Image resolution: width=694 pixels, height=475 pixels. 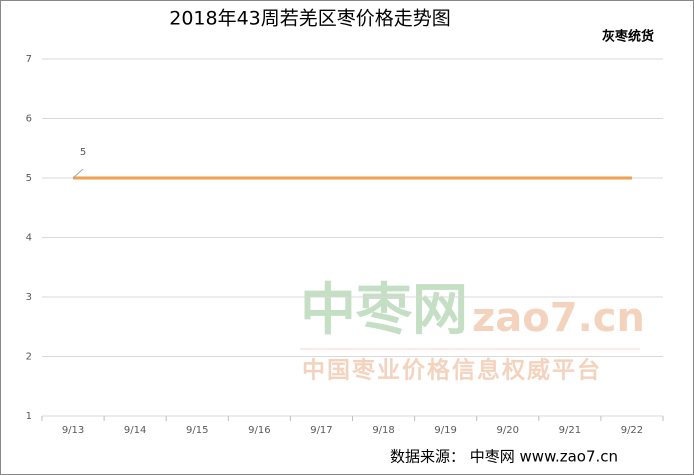 What do you see at coordinates (452, 370) in the screenshot?
I see `watermark-slogan: 中国枣业价格信息权威平台` at bounding box center [452, 370].